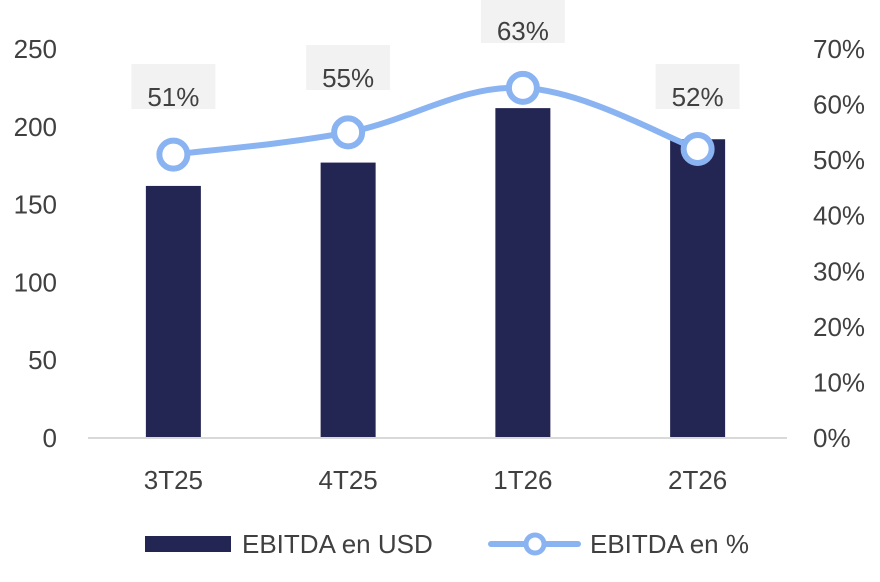  Describe the element at coordinates (669, 544) in the screenshot. I see `legend-label-line: EBITDA en %` at that location.